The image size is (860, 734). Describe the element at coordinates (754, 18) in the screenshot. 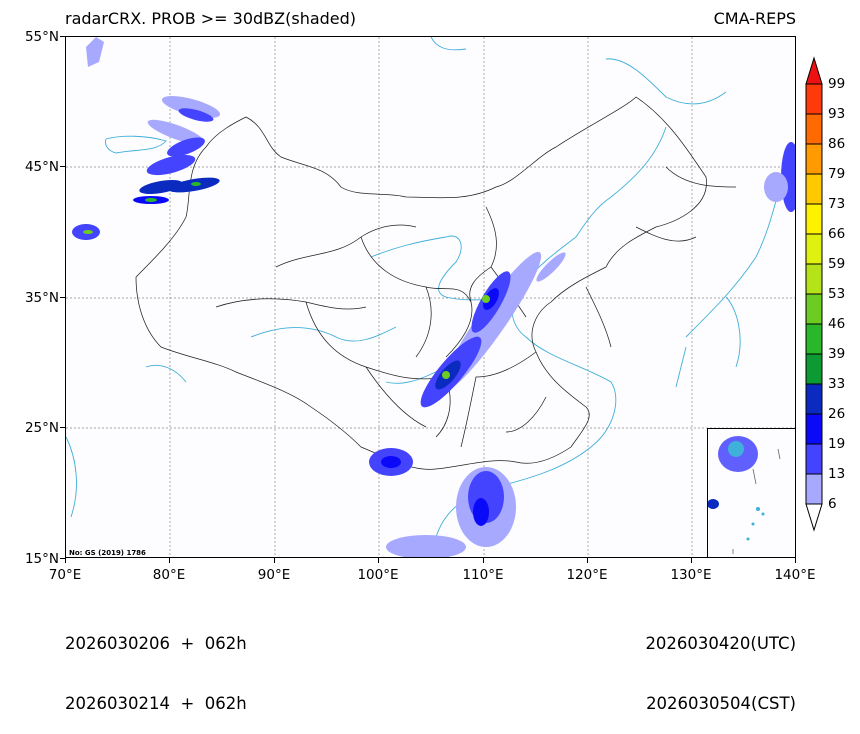

I see `model-name: CMA-REPS` at that location.